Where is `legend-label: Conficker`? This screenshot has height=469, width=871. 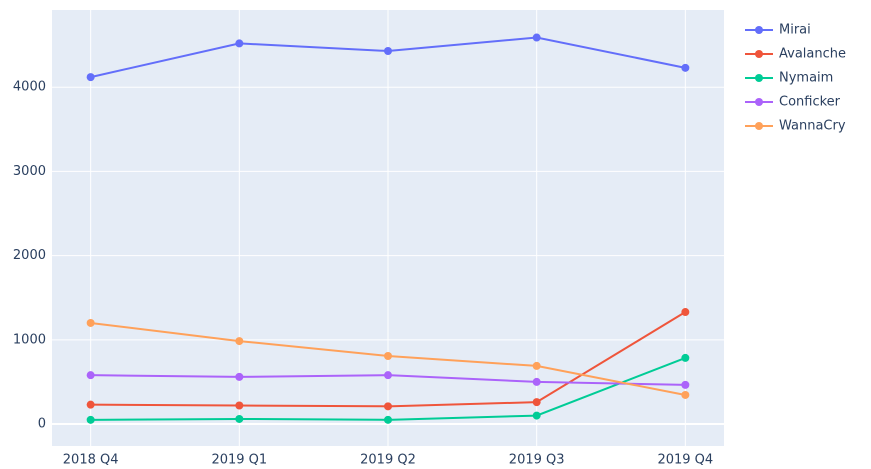
legend-label: Conficker is located at coordinates (810, 102).